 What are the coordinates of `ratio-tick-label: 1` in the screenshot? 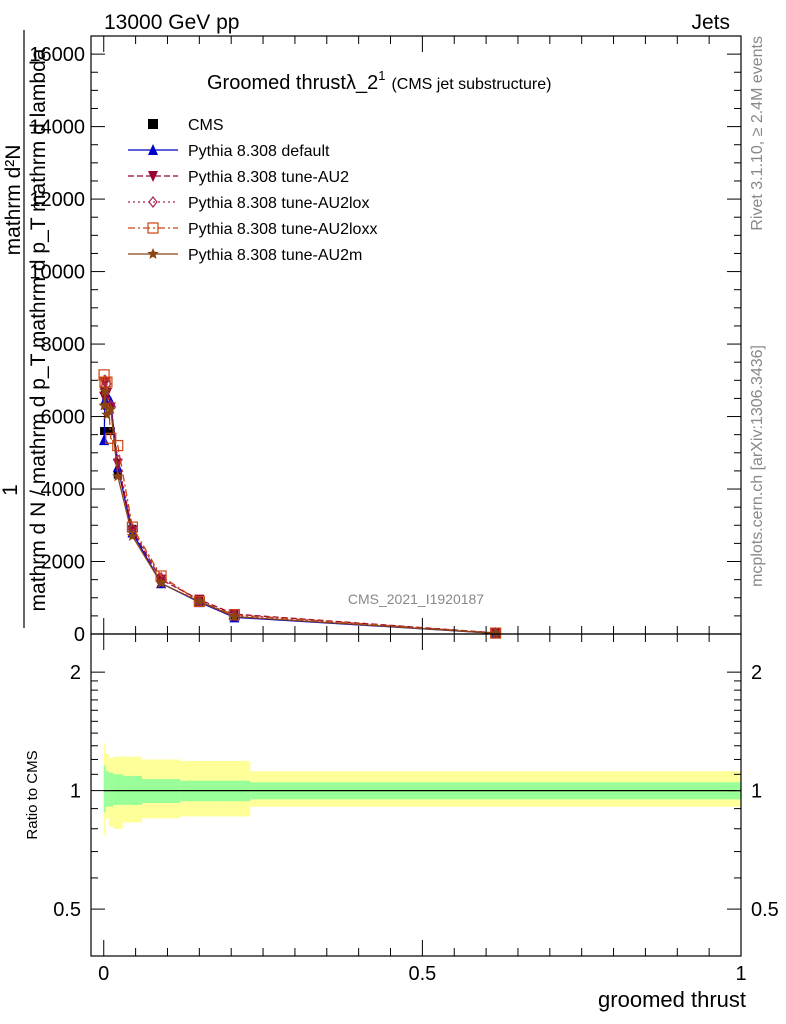 It's located at (75, 792).